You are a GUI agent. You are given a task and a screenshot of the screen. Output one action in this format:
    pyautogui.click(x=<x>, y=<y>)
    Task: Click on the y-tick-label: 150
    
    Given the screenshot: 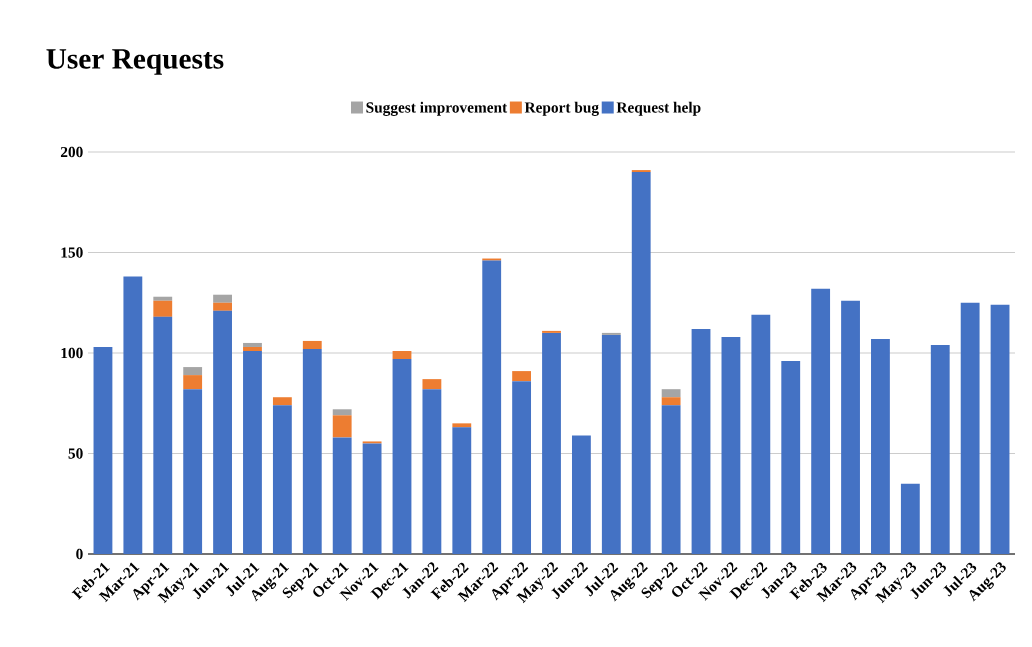 What is the action you would take?
    pyautogui.click(x=72, y=252)
    